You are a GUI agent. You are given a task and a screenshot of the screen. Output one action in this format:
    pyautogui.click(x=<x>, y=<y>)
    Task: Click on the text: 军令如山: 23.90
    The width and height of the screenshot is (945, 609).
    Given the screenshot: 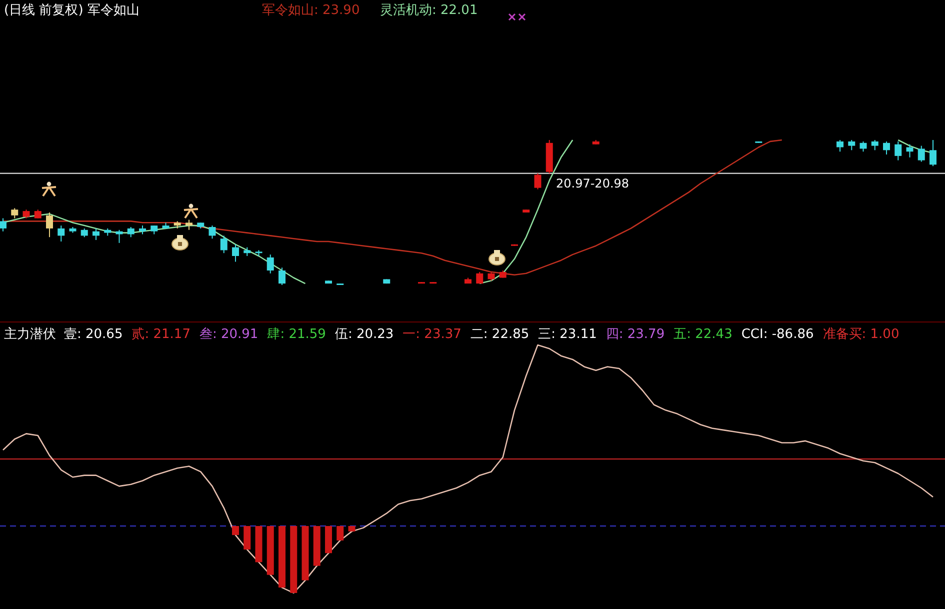 What is the action you would take?
    pyautogui.click(x=311, y=10)
    